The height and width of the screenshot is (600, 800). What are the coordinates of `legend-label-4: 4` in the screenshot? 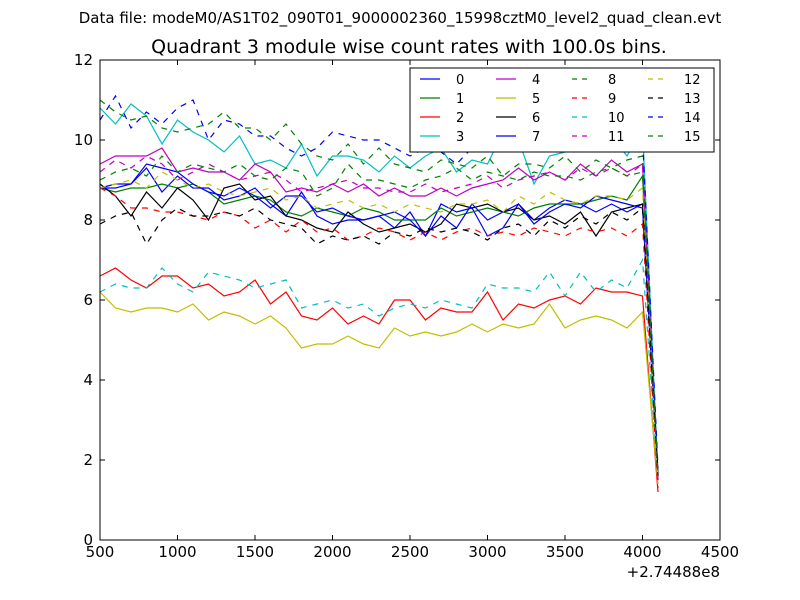 It's located at (536, 80).